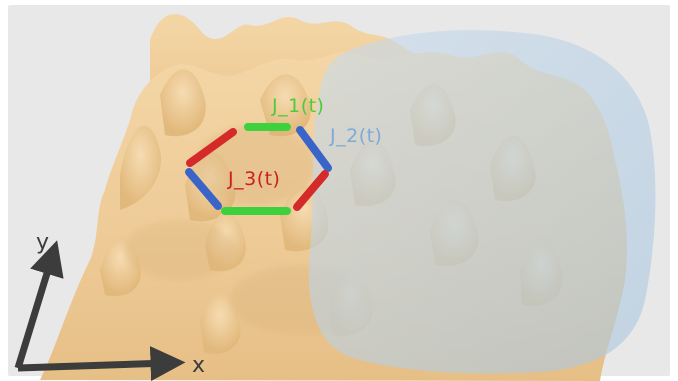 This screenshot has height=381, width=678. Describe the element at coordinates (297, 106) in the screenshot. I see `label-j1: J_1(t)` at that location.